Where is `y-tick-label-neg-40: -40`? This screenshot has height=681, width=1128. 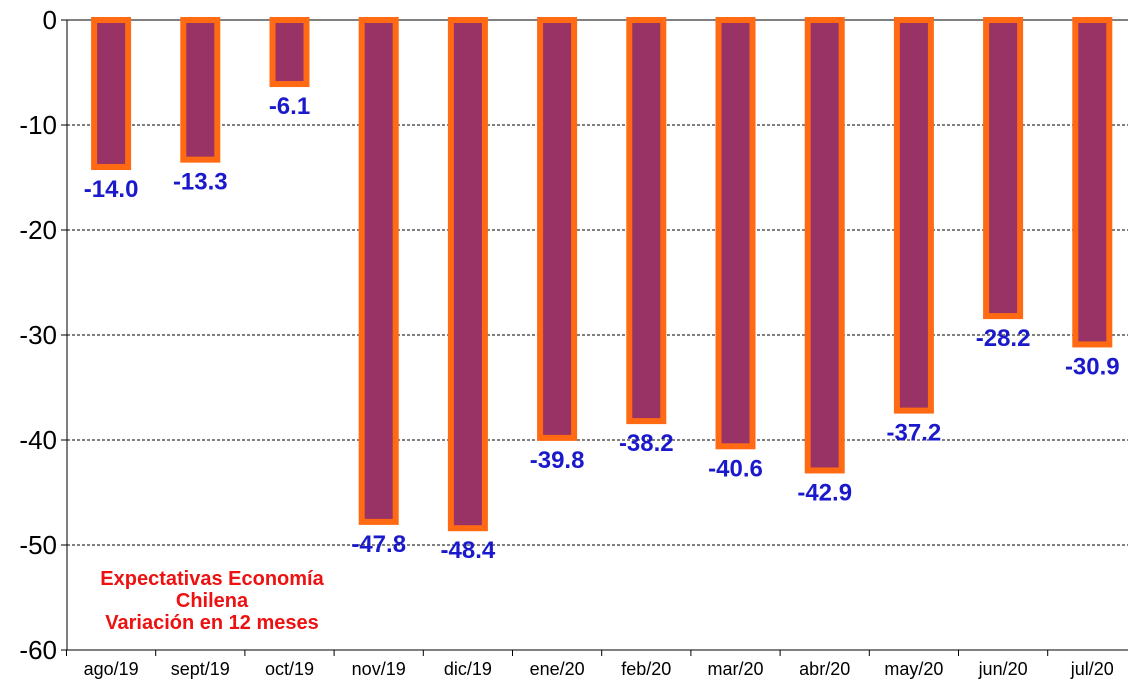 y-tick-label-neg-40: -40 is located at coordinates (38, 440).